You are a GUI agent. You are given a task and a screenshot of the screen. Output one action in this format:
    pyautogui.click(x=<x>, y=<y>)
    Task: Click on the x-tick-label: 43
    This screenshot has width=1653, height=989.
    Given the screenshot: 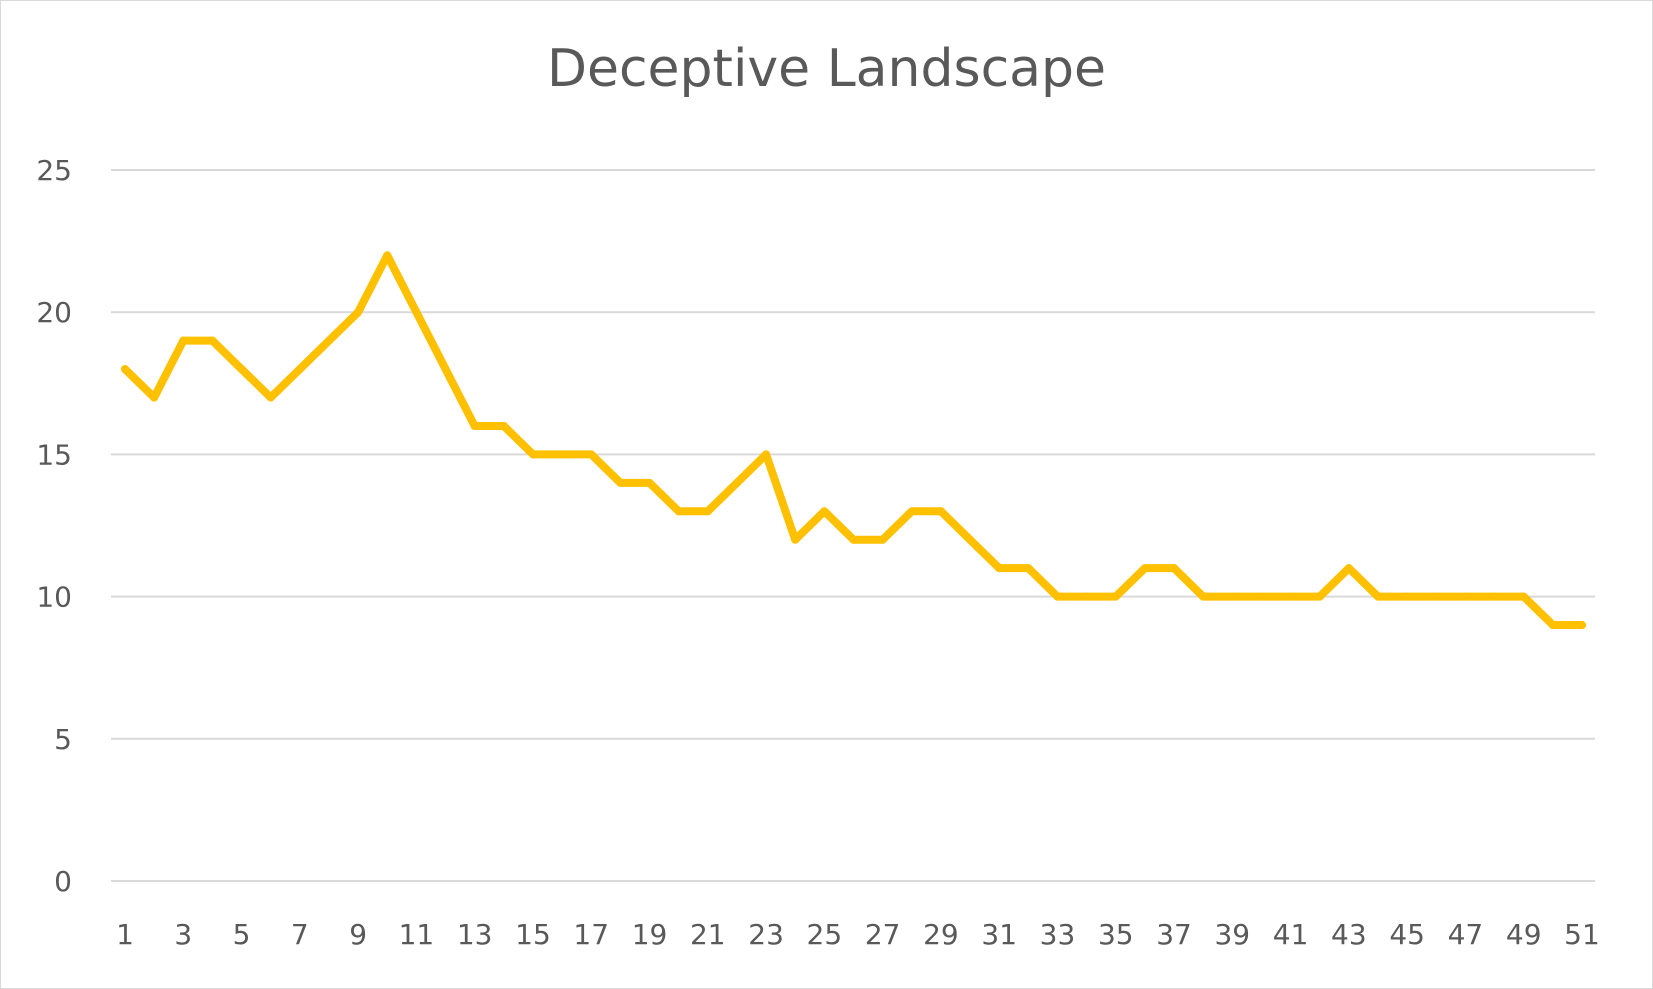 What is the action you would take?
    pyautogui.click(x=1349, y=934)
    